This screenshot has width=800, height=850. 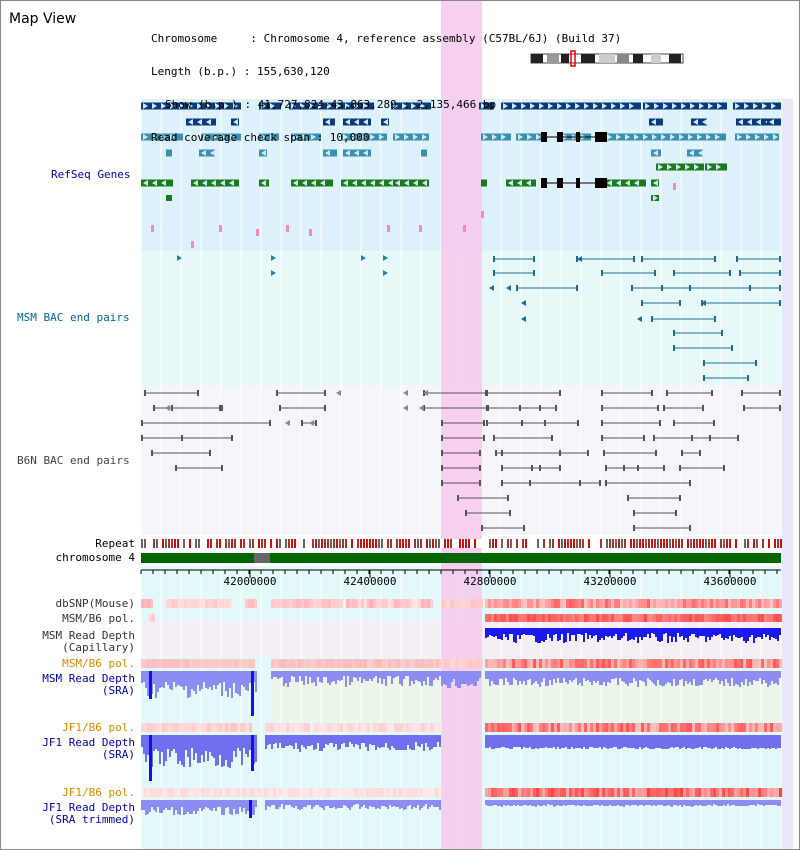 I want to click on row-label-msm-depth-capillary-sub: (Capillary), so click(x=98, y=647).